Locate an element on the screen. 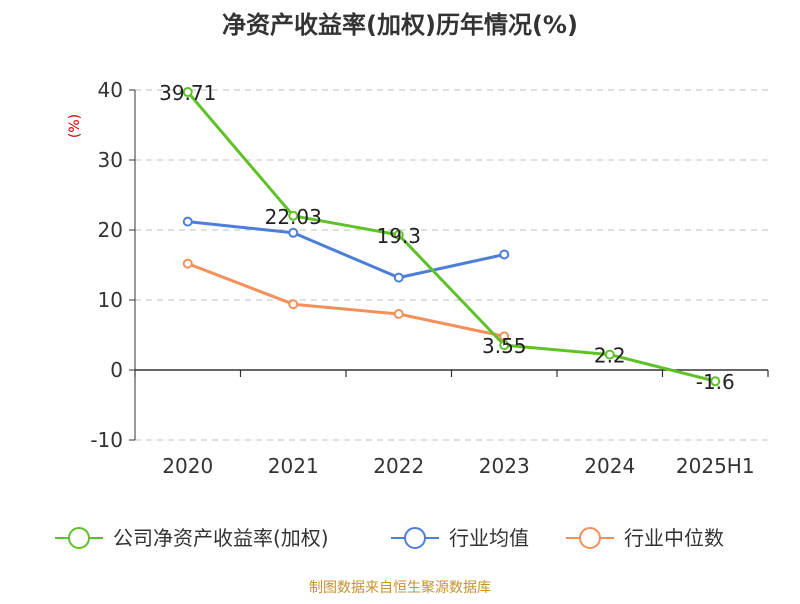  data-label: 3.55 is located at coordinates (504, 346).